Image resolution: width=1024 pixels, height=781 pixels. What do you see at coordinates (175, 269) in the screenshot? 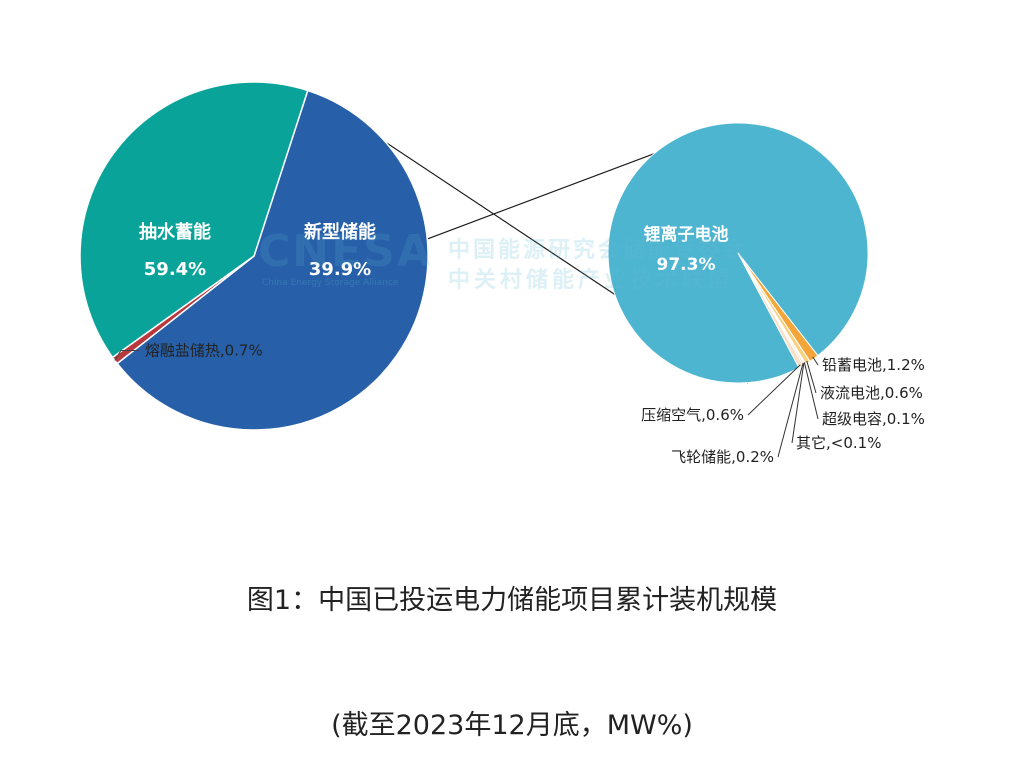
I see `main-value-抽水蓄能: 59.4%` at bounding box center [175, 269].